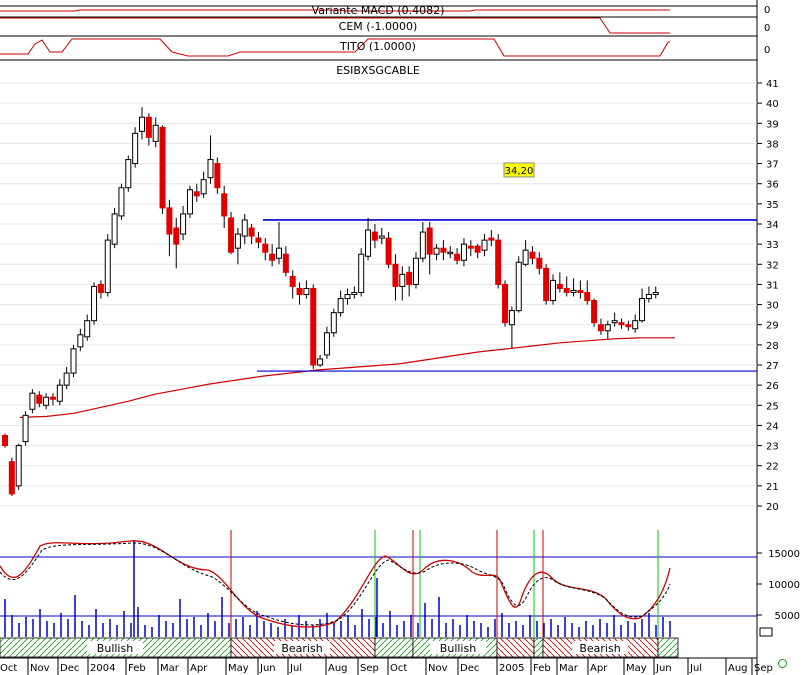  I want to click on band-label: Bearish, so click(599, 648).